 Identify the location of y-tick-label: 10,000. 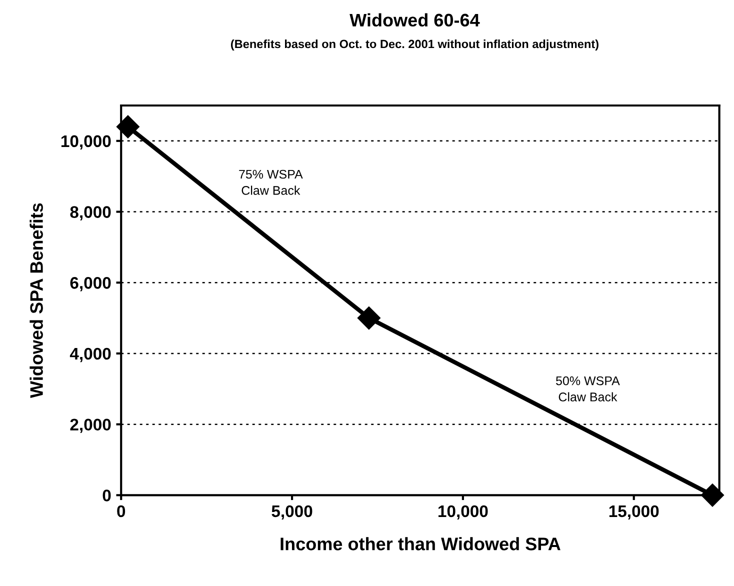
(86, 142).